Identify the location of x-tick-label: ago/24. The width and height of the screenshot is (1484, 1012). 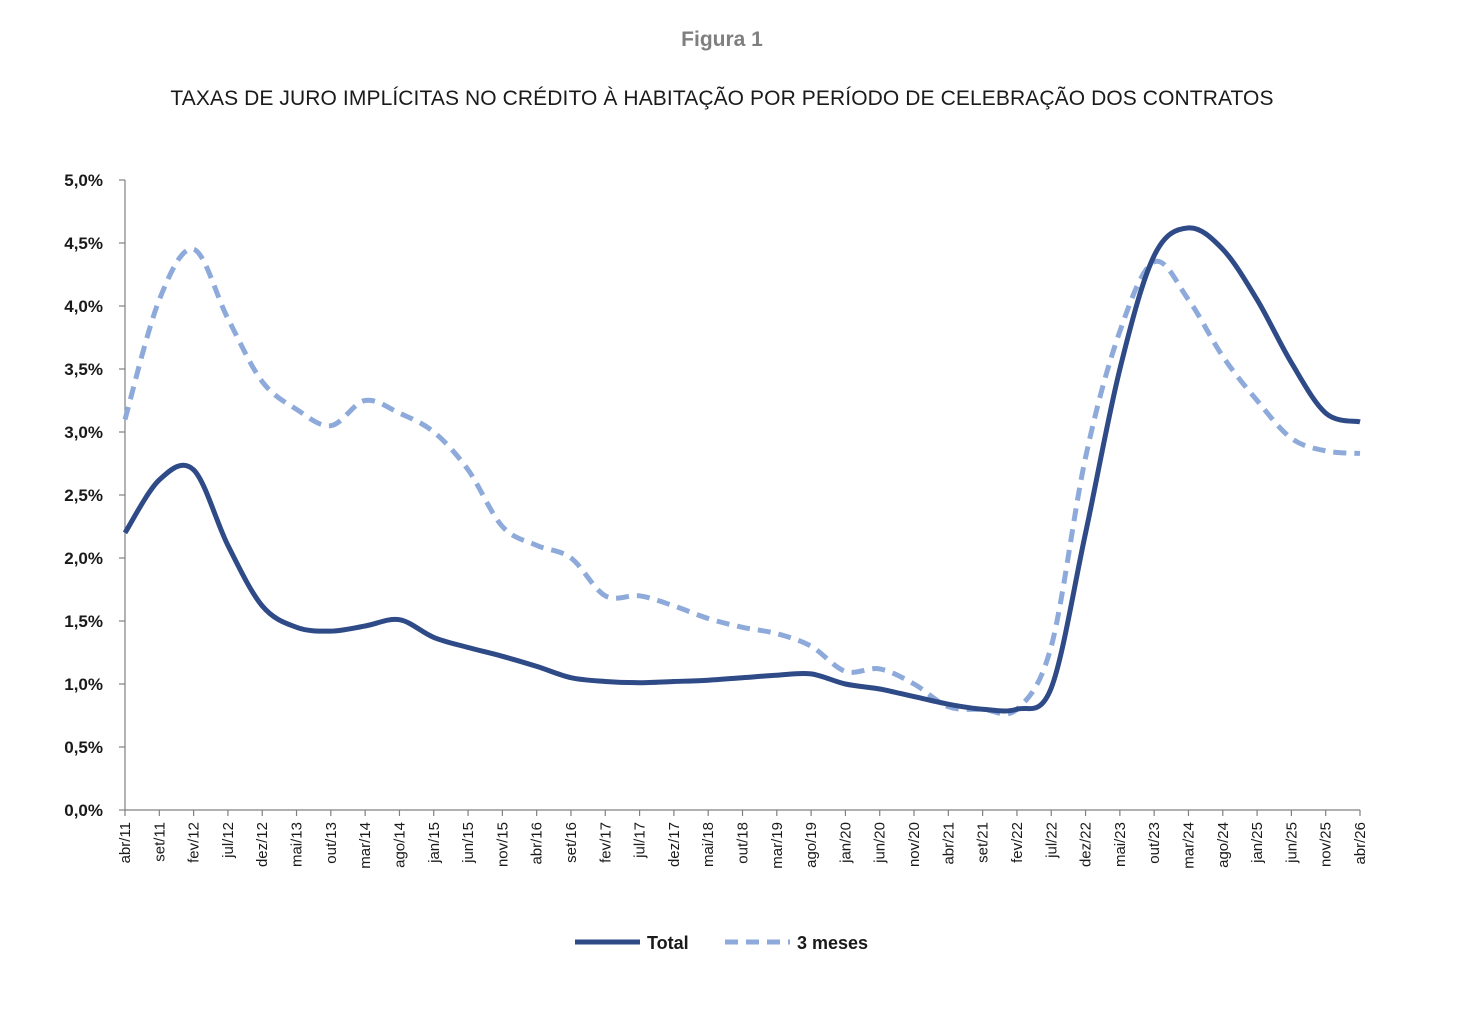
(1223, 845).